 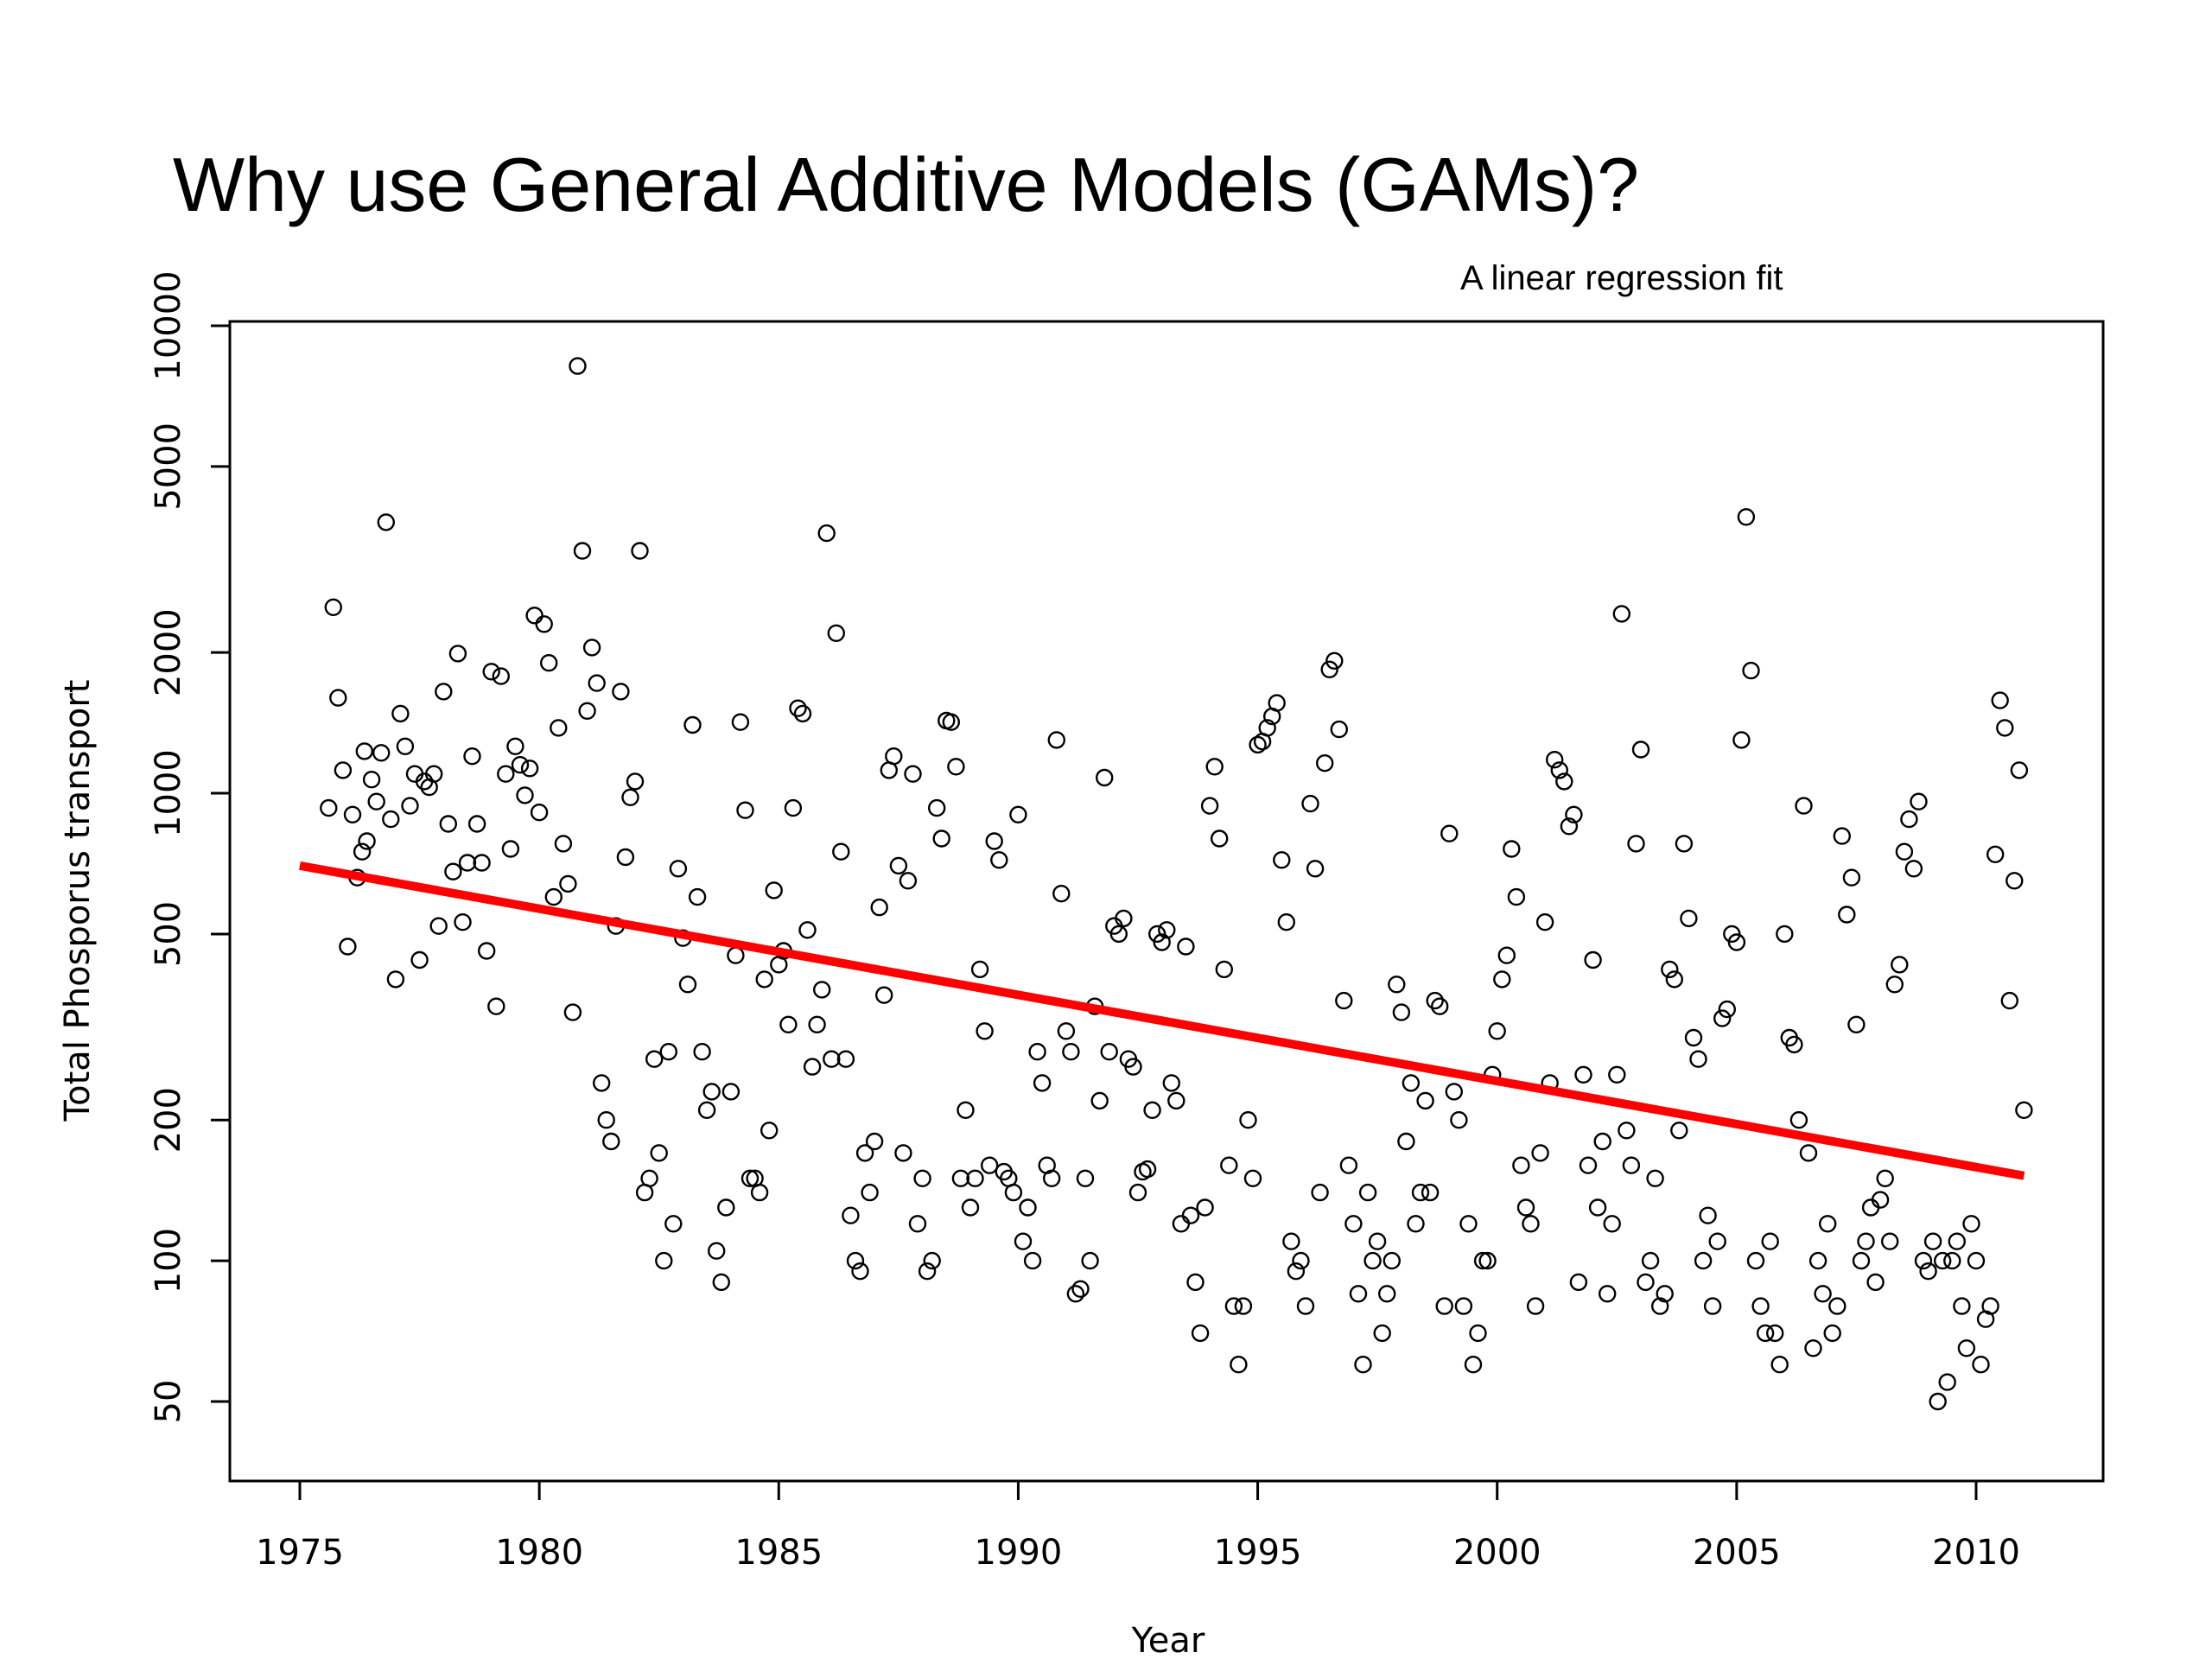 What do you see at coordinates (1497, 1553) in the screenshot?
I see `x-tick-label: 2000` at bounding box center [1497, 1553].